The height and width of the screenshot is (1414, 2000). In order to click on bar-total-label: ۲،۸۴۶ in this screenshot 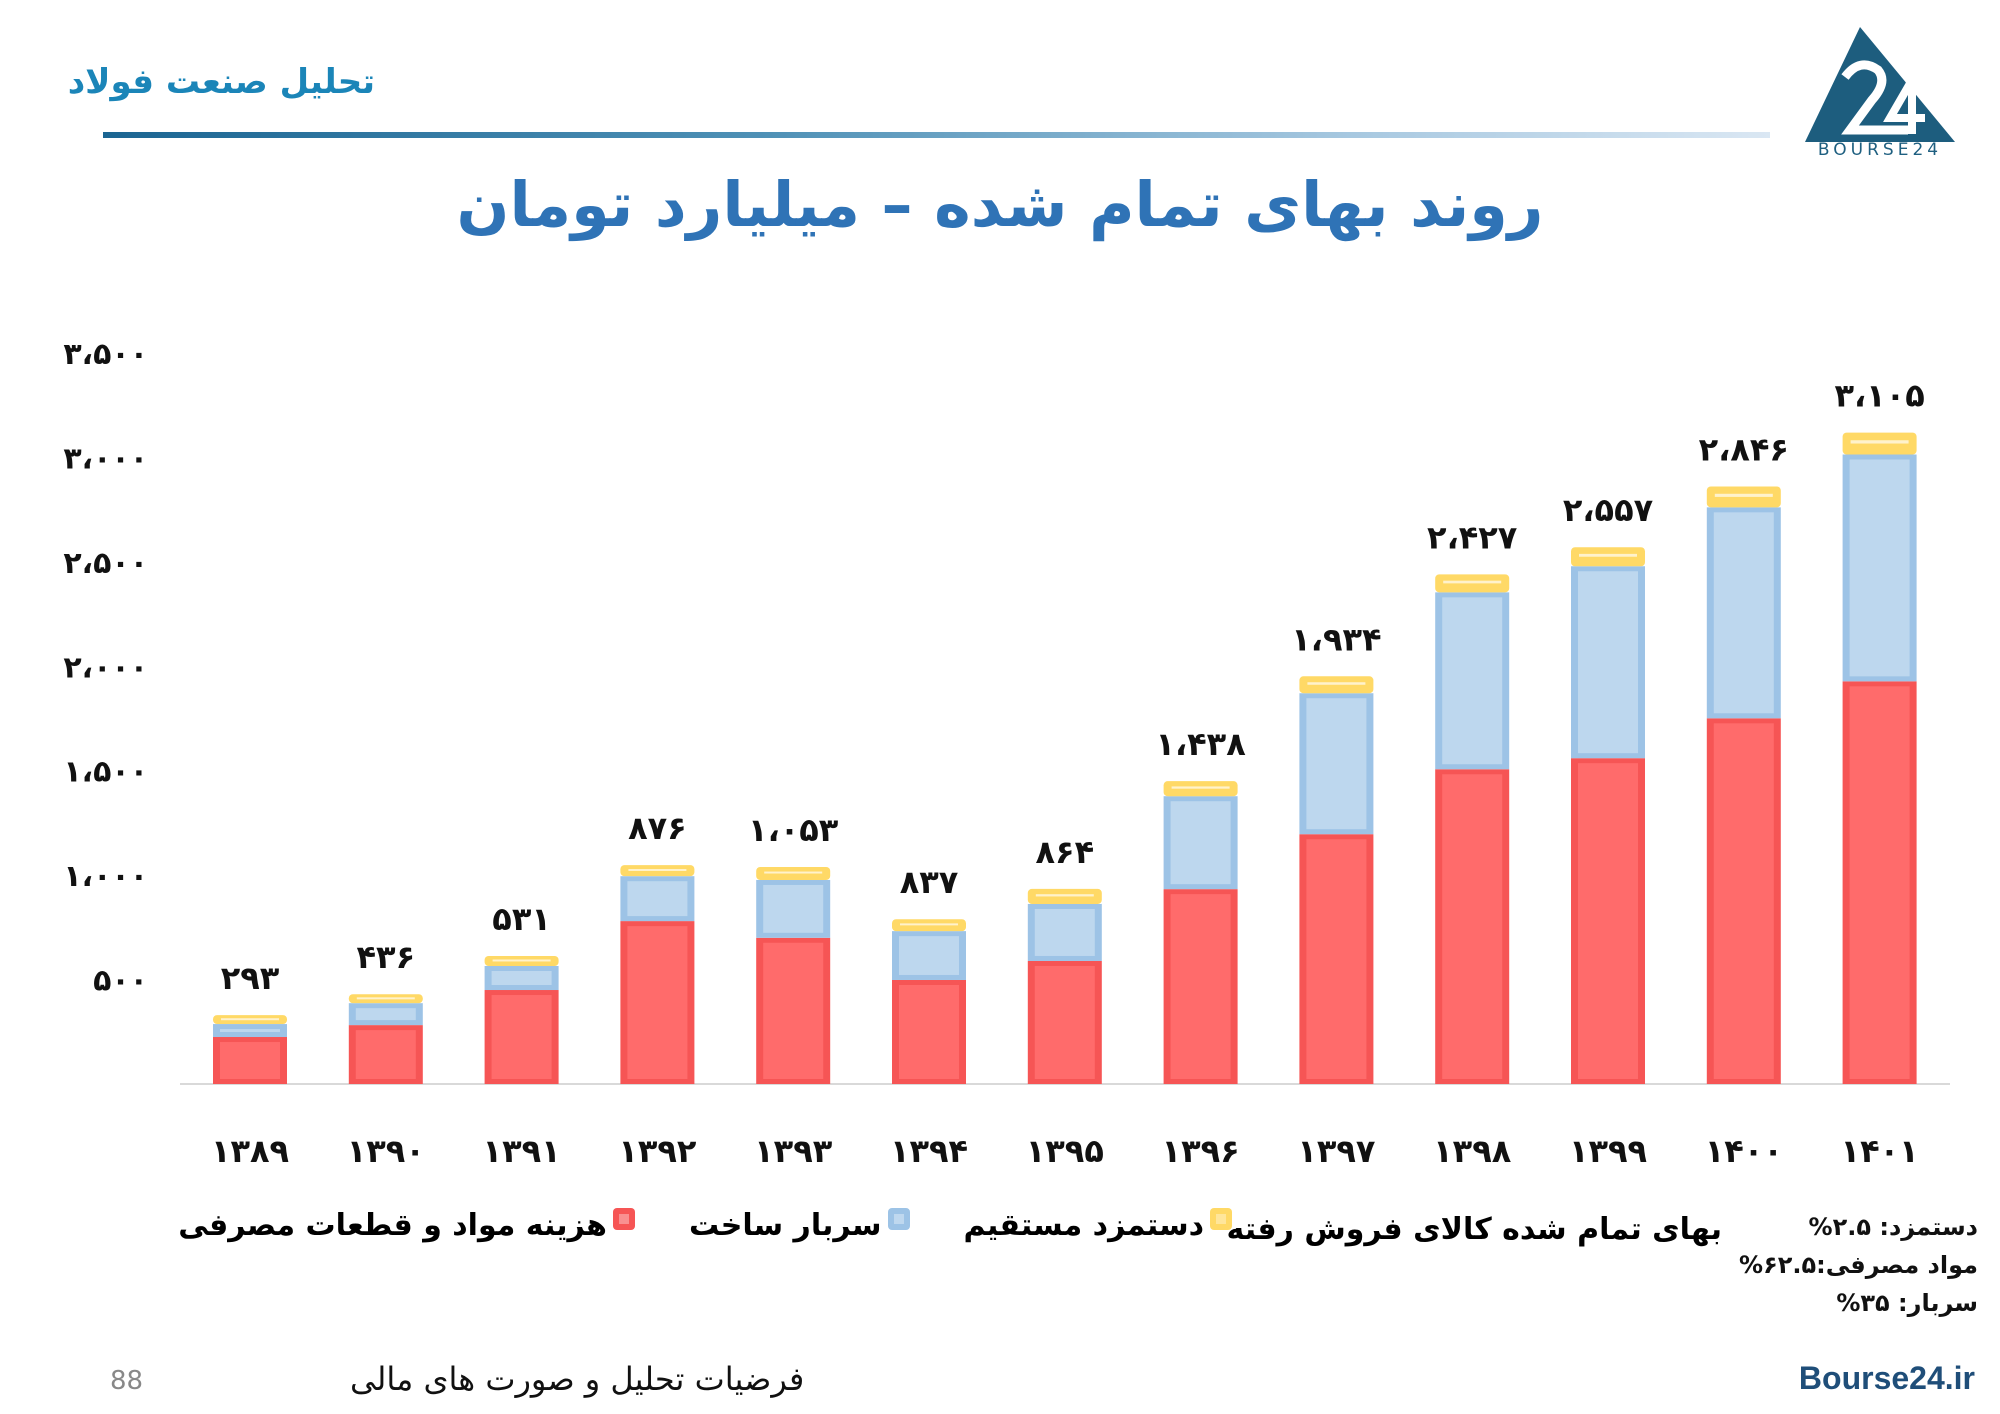, I will do `click(1744, 449)`.